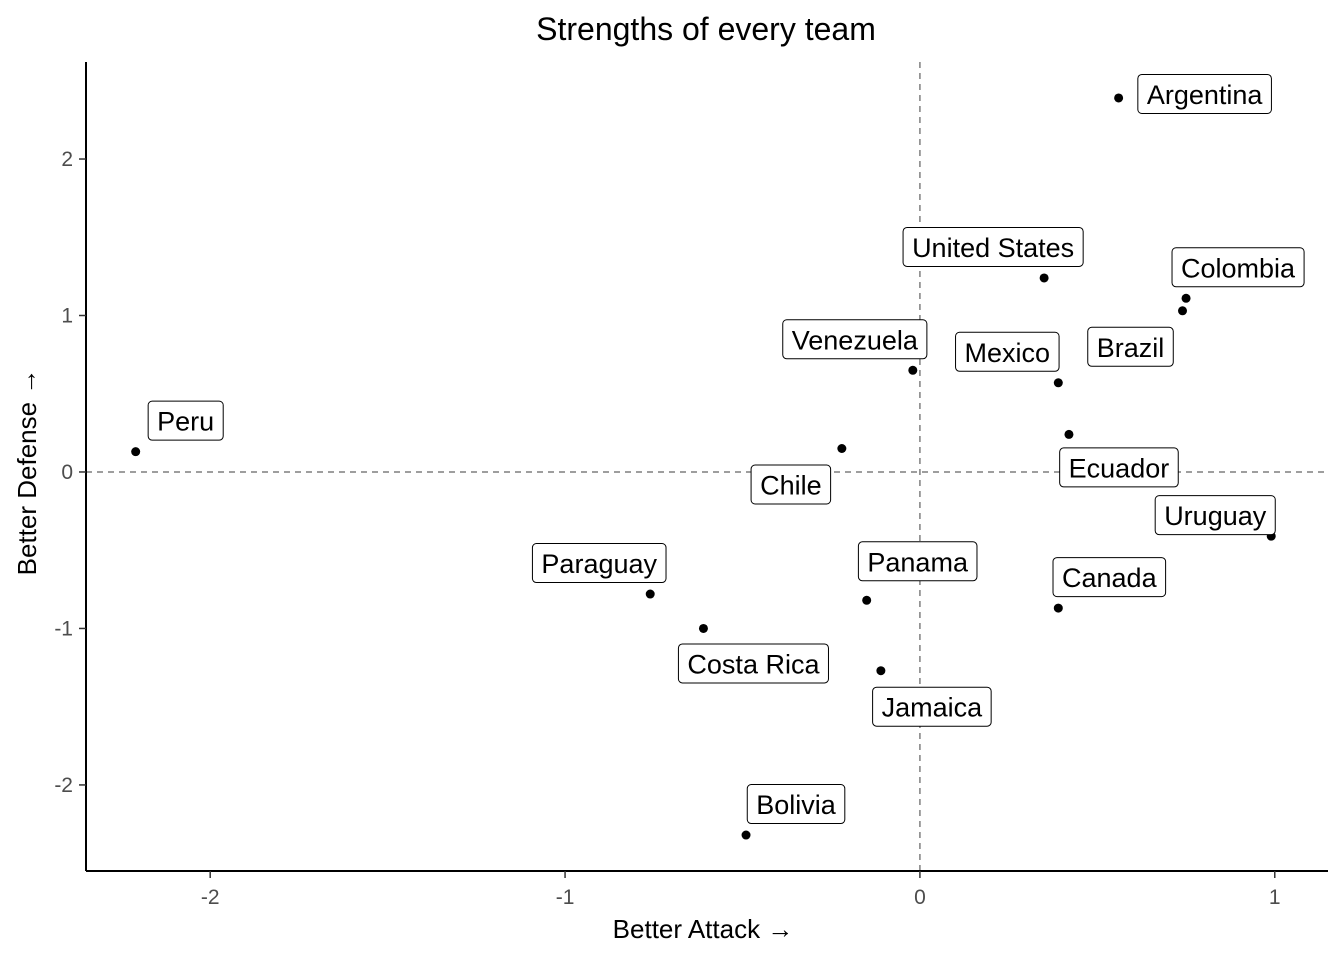 The height and width of the screenshot is (960, 1344). Describe the element at coordinates (210, 897) in the screenshot. I see `x-tick-label: -2` at that location.